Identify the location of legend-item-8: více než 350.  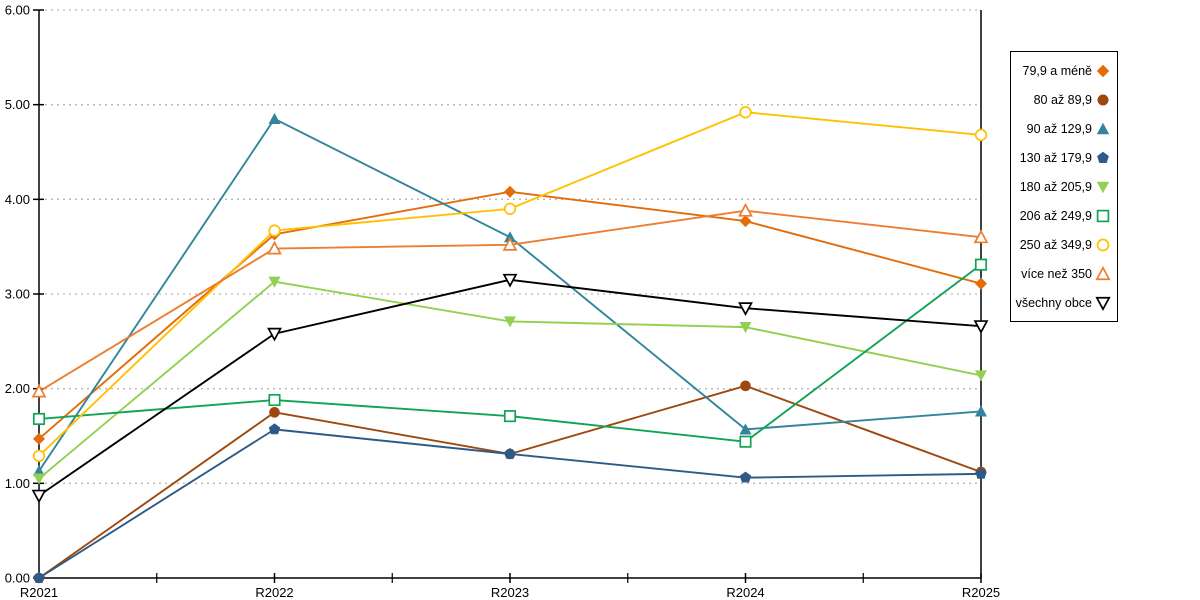
(1062, 273).